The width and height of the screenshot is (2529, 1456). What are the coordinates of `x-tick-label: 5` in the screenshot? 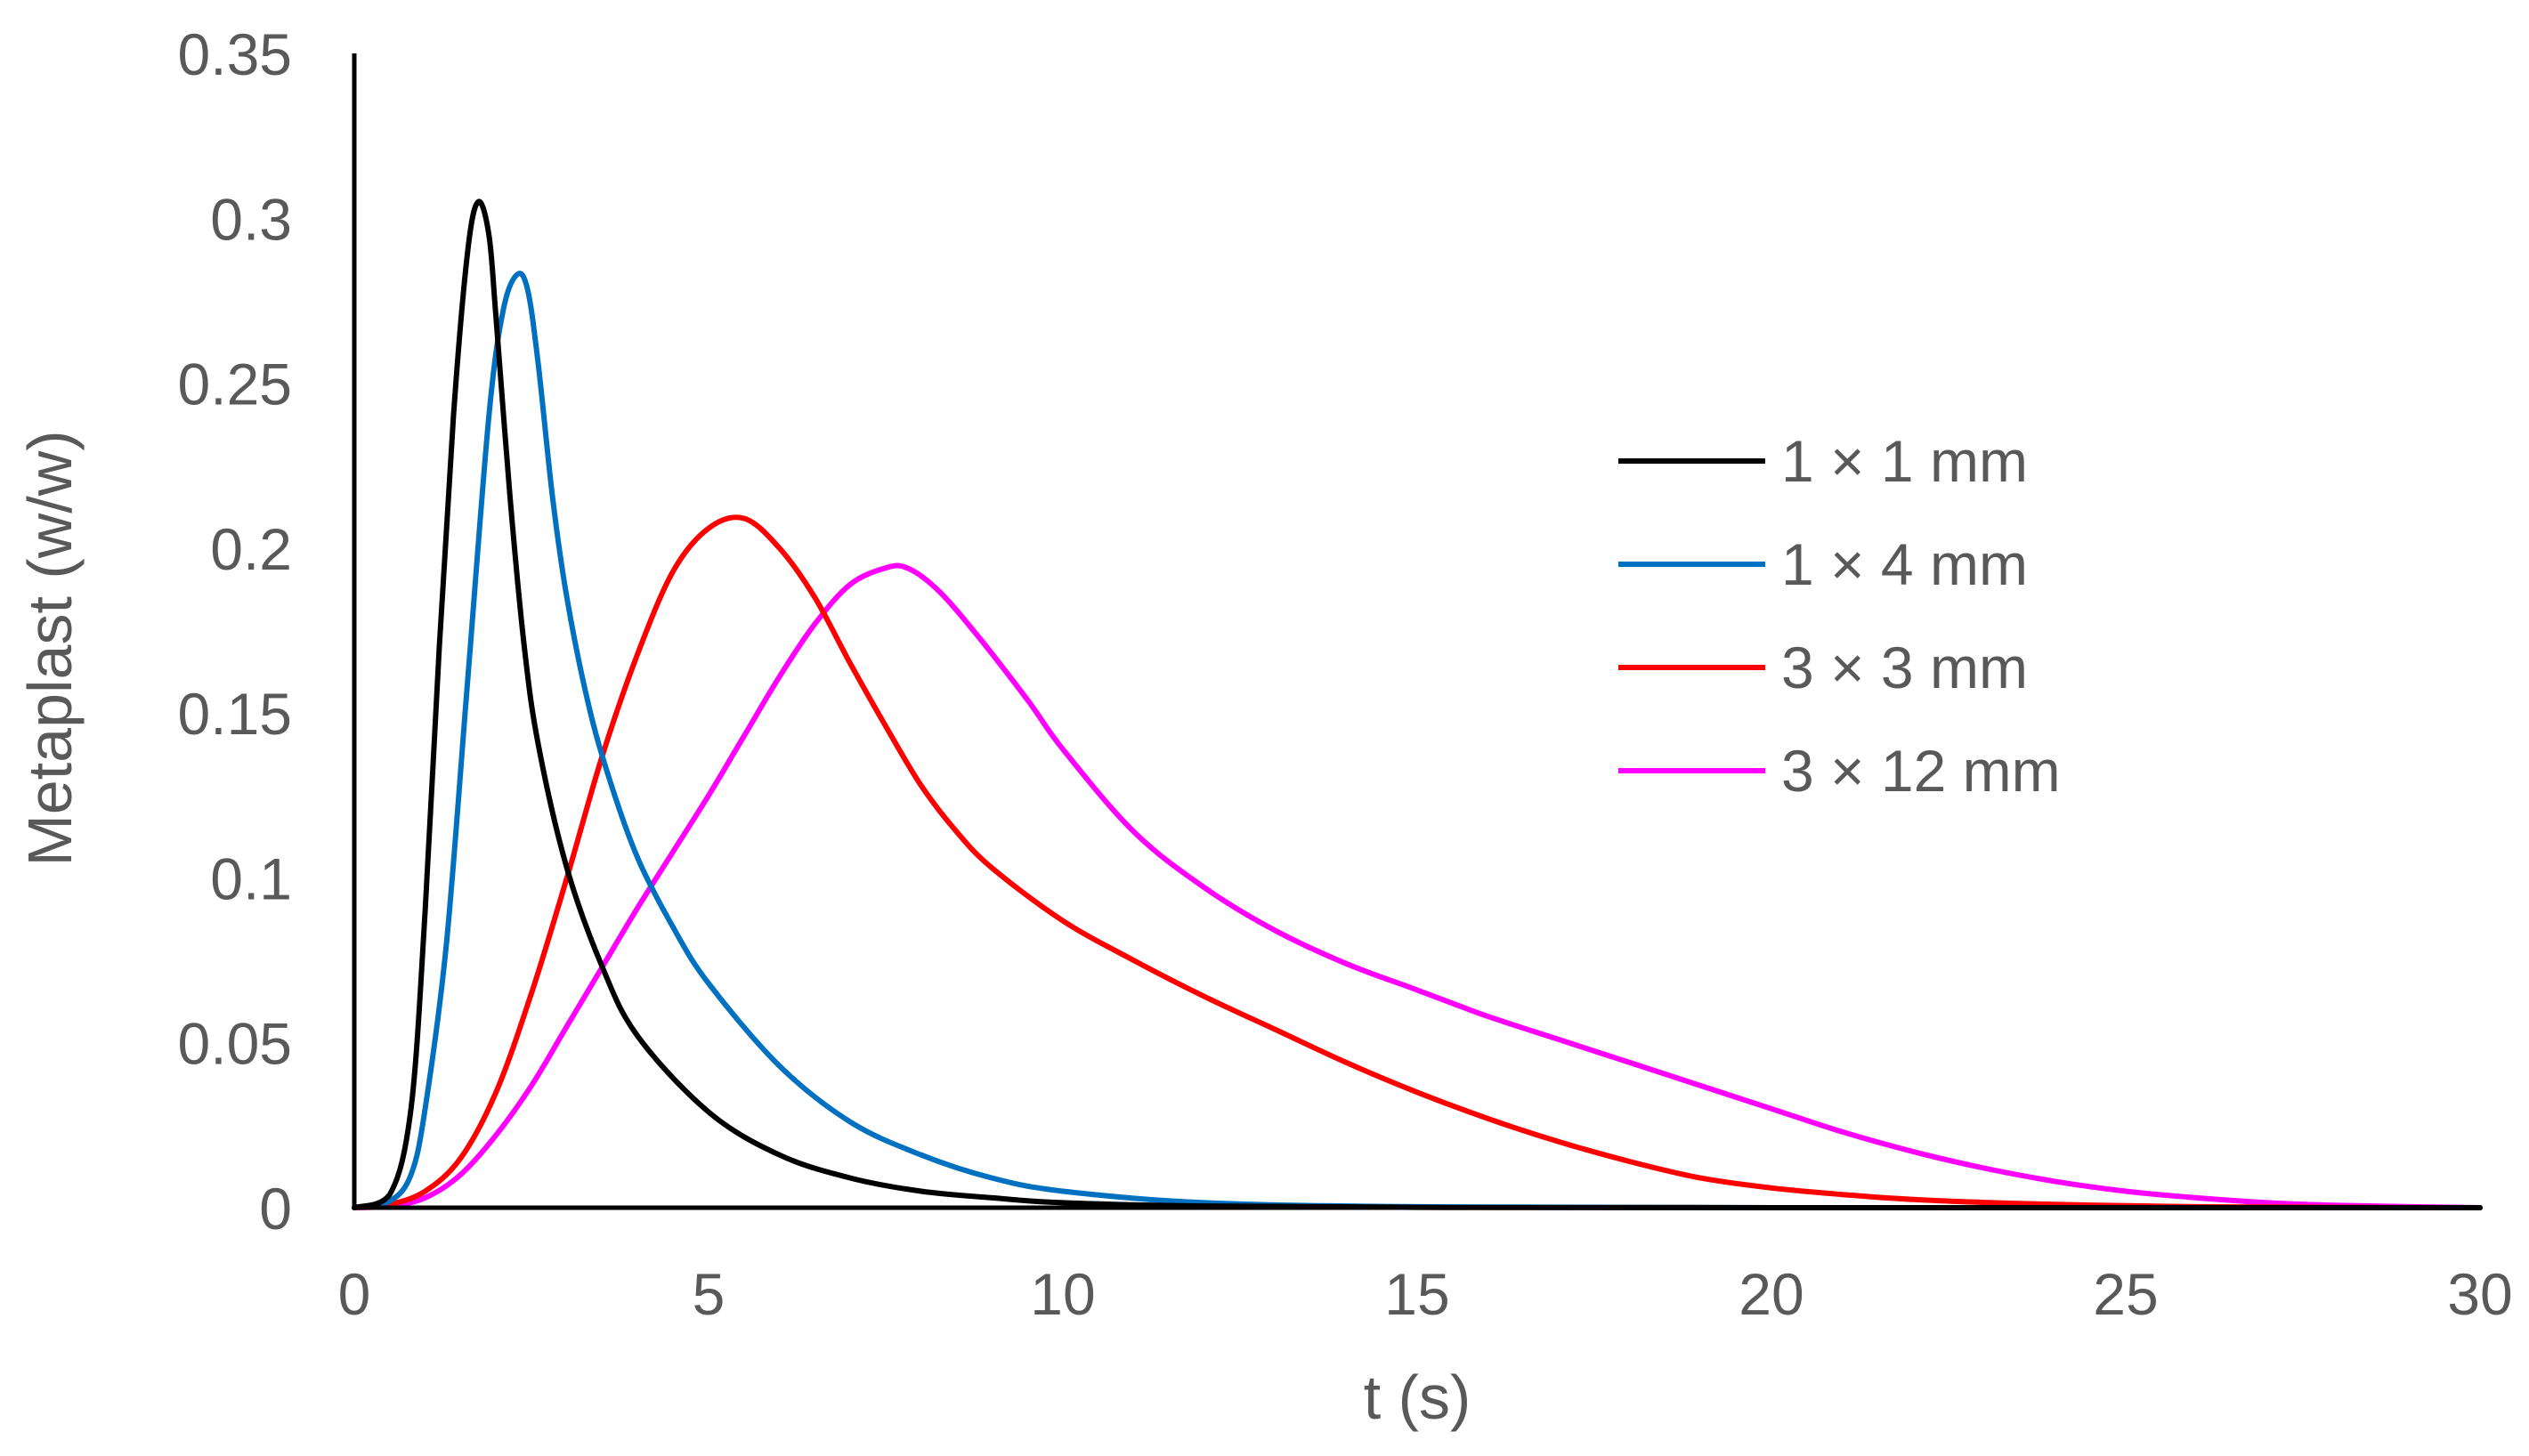 It's located at (709, 1294).